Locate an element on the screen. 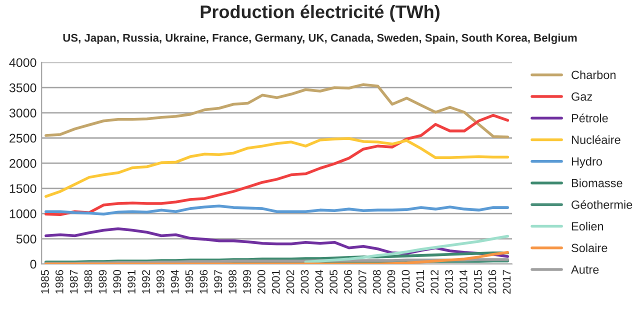  x-tick-label: 2014 is located at coordinates (463, 282).